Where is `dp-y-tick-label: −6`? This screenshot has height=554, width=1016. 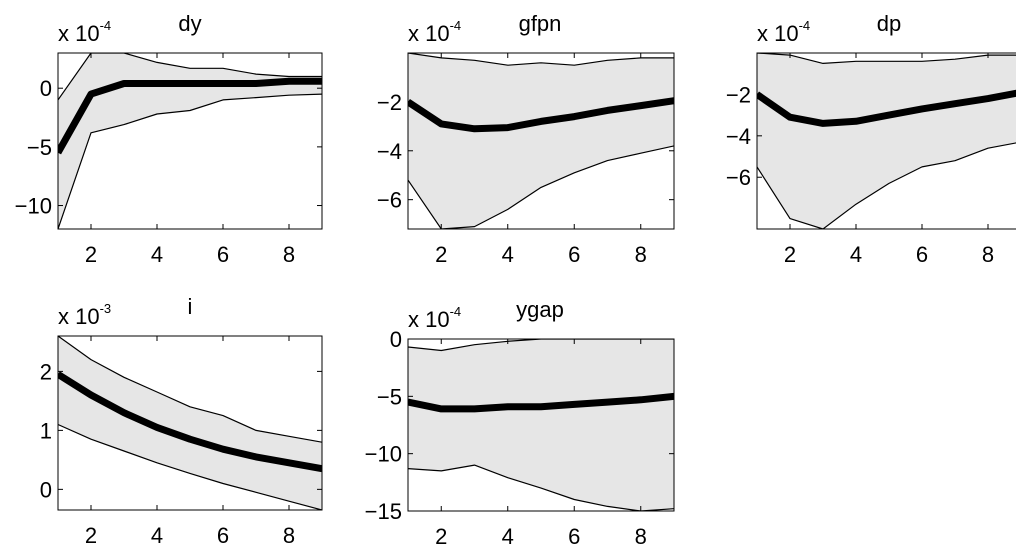
dp-y-tick-label: −6 is located at coordinates (738, 177).